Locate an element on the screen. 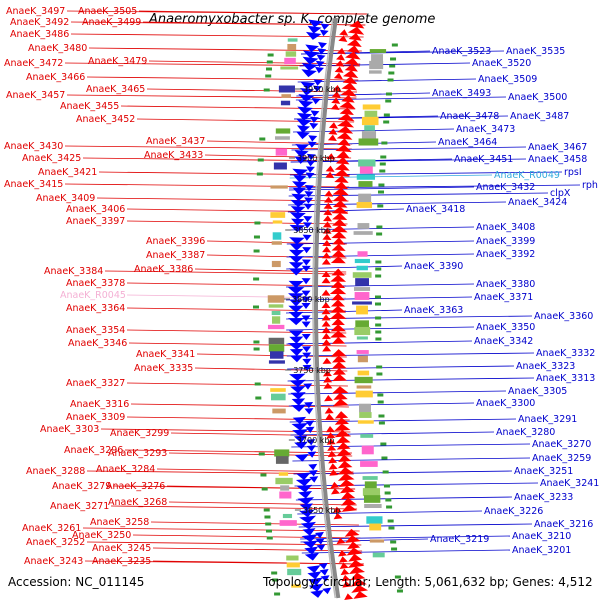  right-gene-label: AnaeK_3390 is located at coordinates (433, 266).